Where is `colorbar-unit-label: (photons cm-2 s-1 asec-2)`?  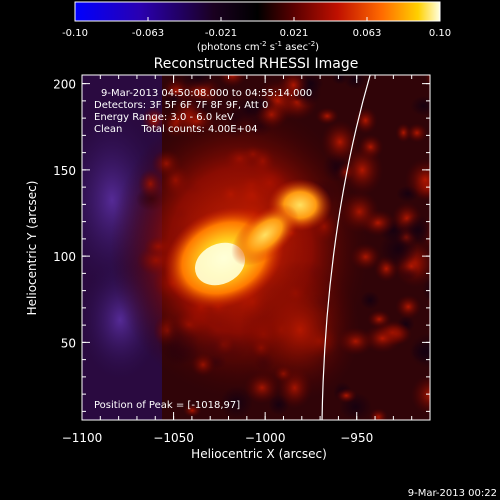 colorbar-unit-label: (photons cm-2 s-1 asec-2) is located at coordinates (258, 46).